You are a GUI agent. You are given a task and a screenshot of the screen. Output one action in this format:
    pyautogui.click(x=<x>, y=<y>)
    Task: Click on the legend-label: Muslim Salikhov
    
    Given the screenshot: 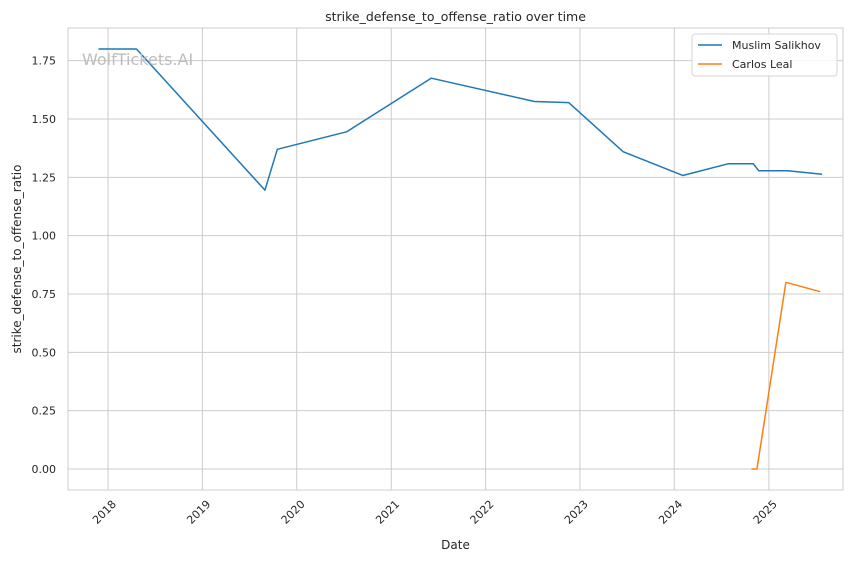 What is the action you would take?
    pyautogui.click(x=776, y=45)
    